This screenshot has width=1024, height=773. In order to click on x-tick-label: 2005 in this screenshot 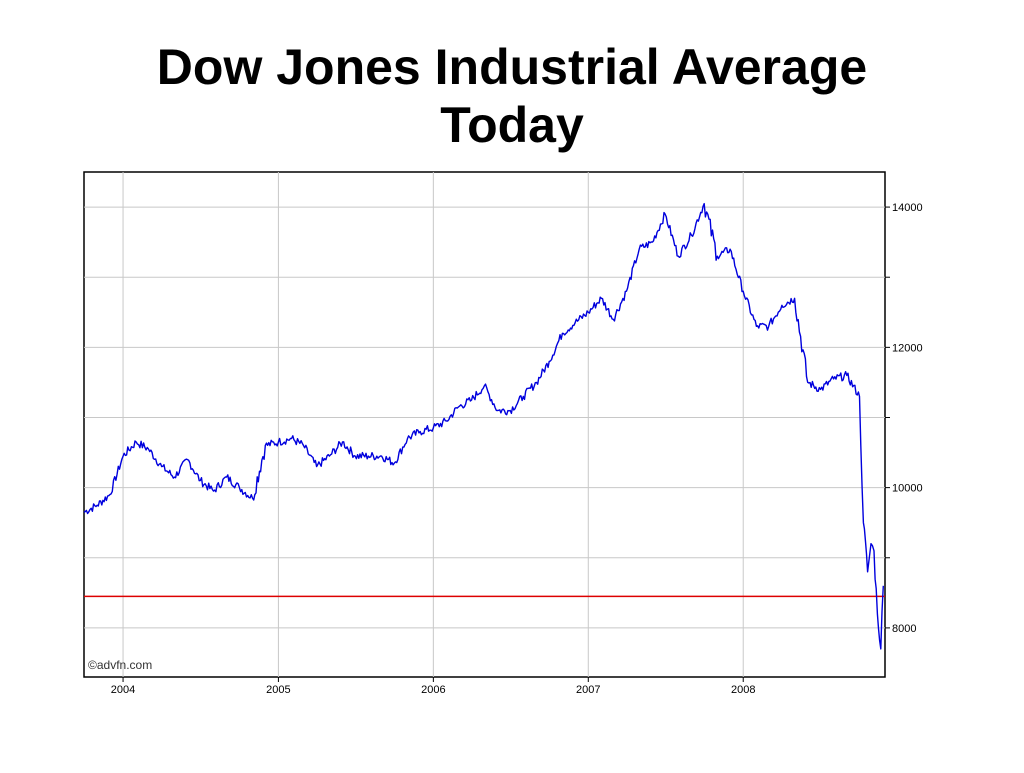, I will do `click(278, 690)`.